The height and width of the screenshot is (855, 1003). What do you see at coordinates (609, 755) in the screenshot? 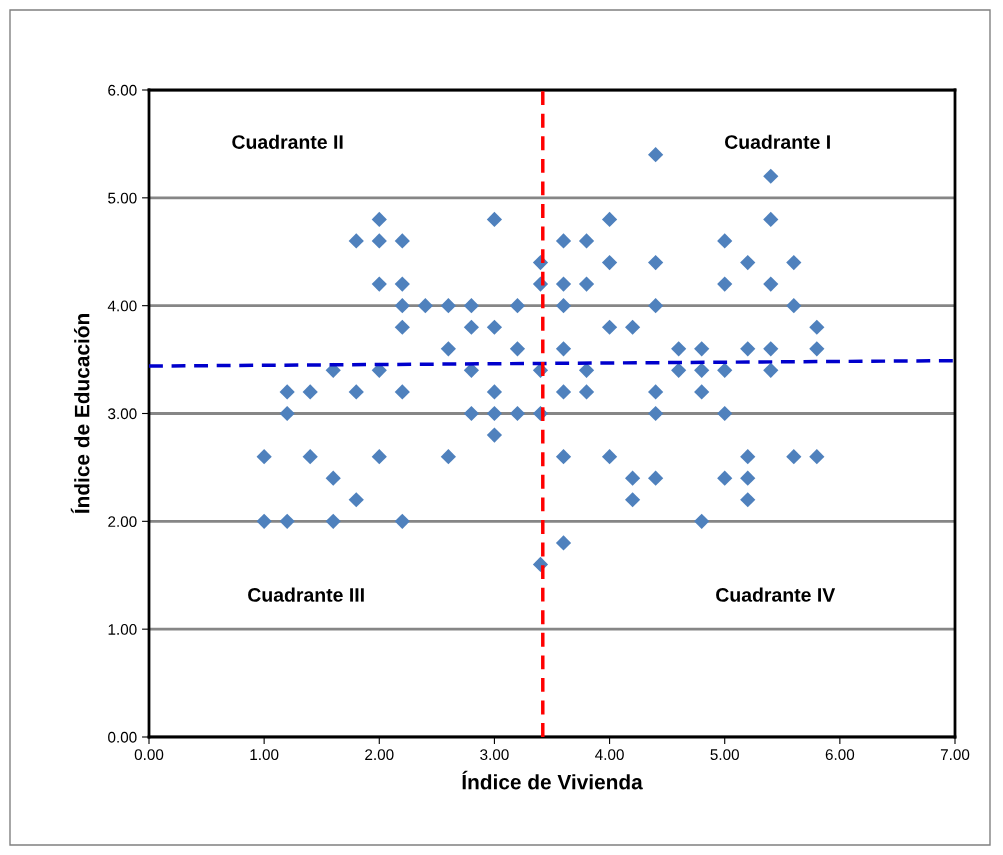
I see `x-tick-label: 4.00` at bounding box center [609, 755].